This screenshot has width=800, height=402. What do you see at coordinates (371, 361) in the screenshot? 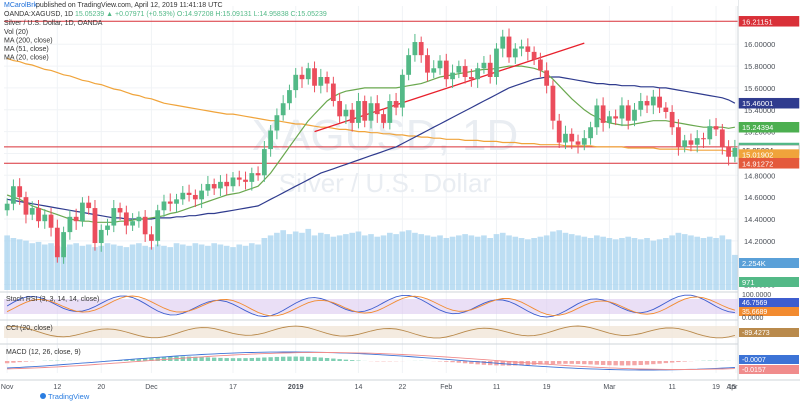
I see `macd-signal-line` at bounding box center [371, 361].